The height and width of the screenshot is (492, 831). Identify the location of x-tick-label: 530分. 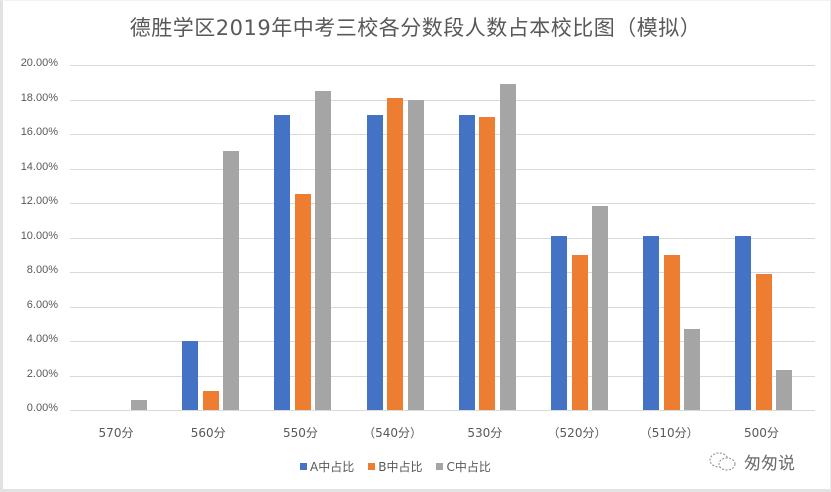
(485, 433).